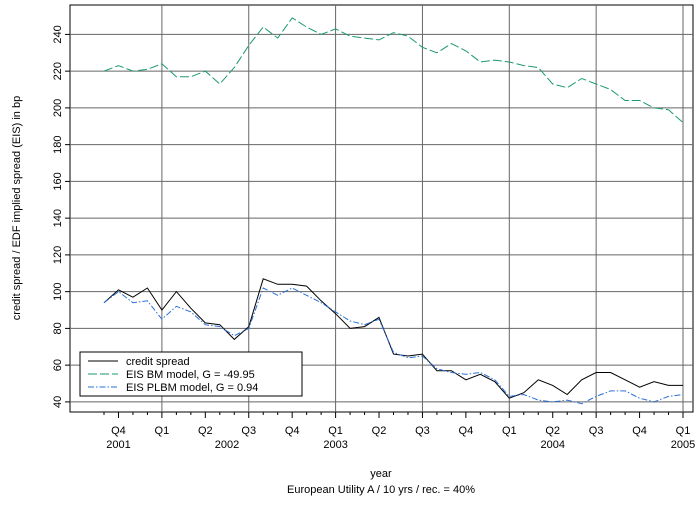 The height and width of the screenshot is (511, 697). I want to click on year-label: 2002, so click(227, 445).